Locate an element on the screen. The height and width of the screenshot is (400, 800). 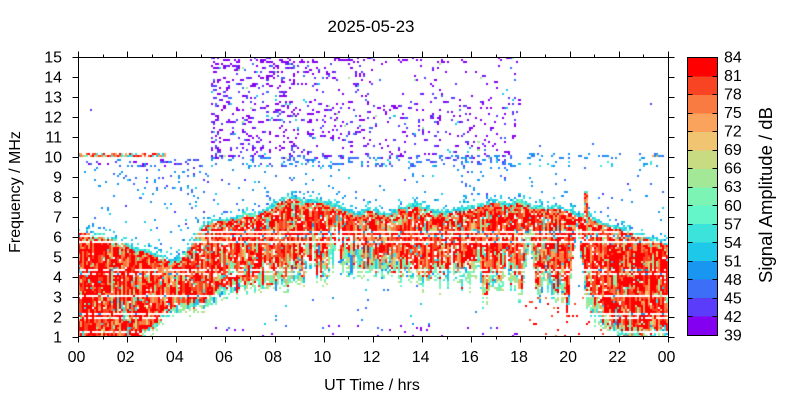
svg-text: 1 is located at coordinates (57, 338).